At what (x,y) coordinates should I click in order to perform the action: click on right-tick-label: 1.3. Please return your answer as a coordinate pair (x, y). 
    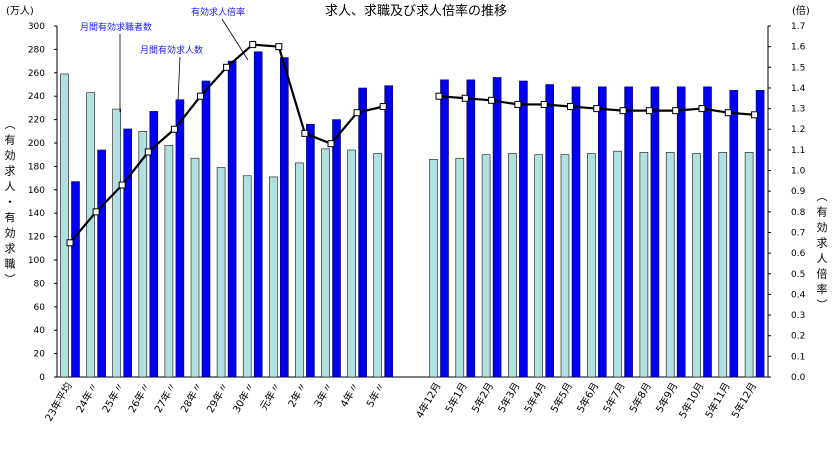
    Looking at the image, I should click on (798, 110).